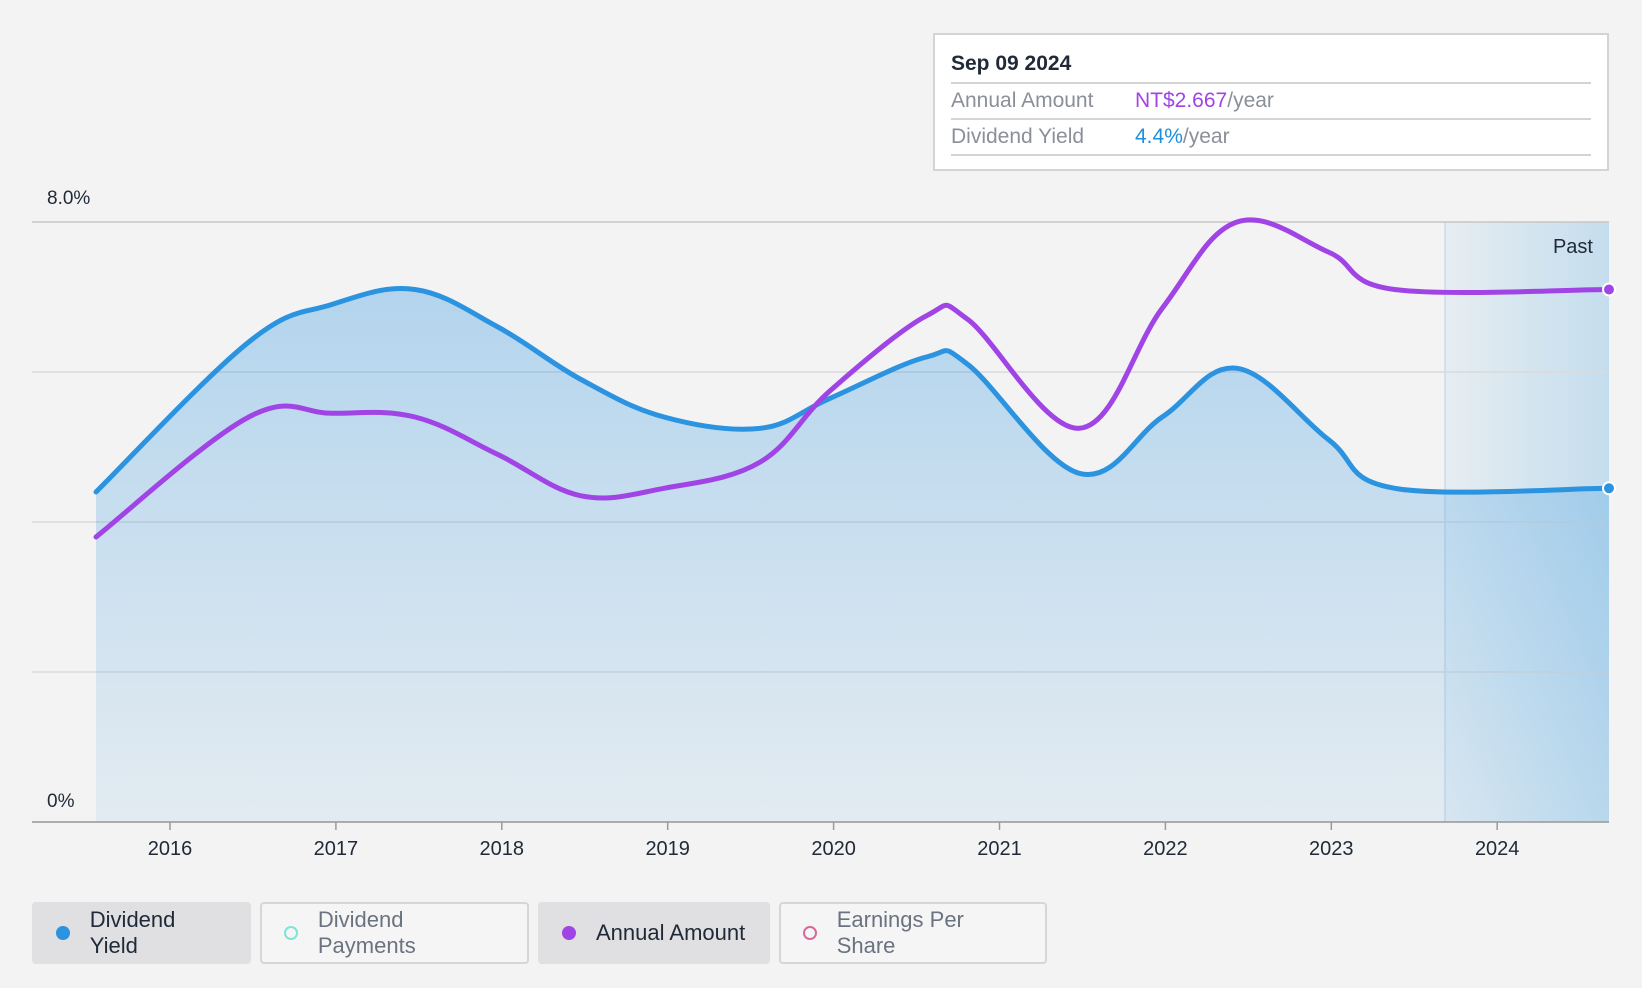  I want to click on dividend-yield-end-point, so click(1609, 488).